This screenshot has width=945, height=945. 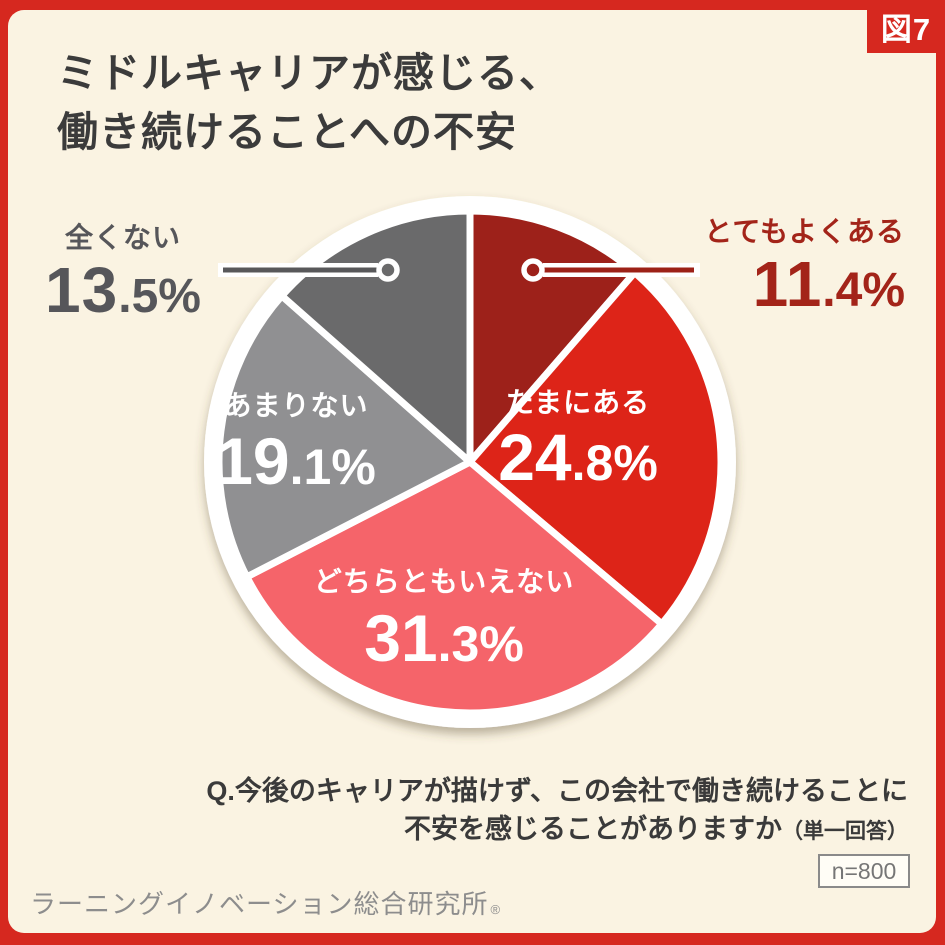 I want to click on question-line-2: 不安を感じることがありますか（単一回答）, so click(x=656, y=829).